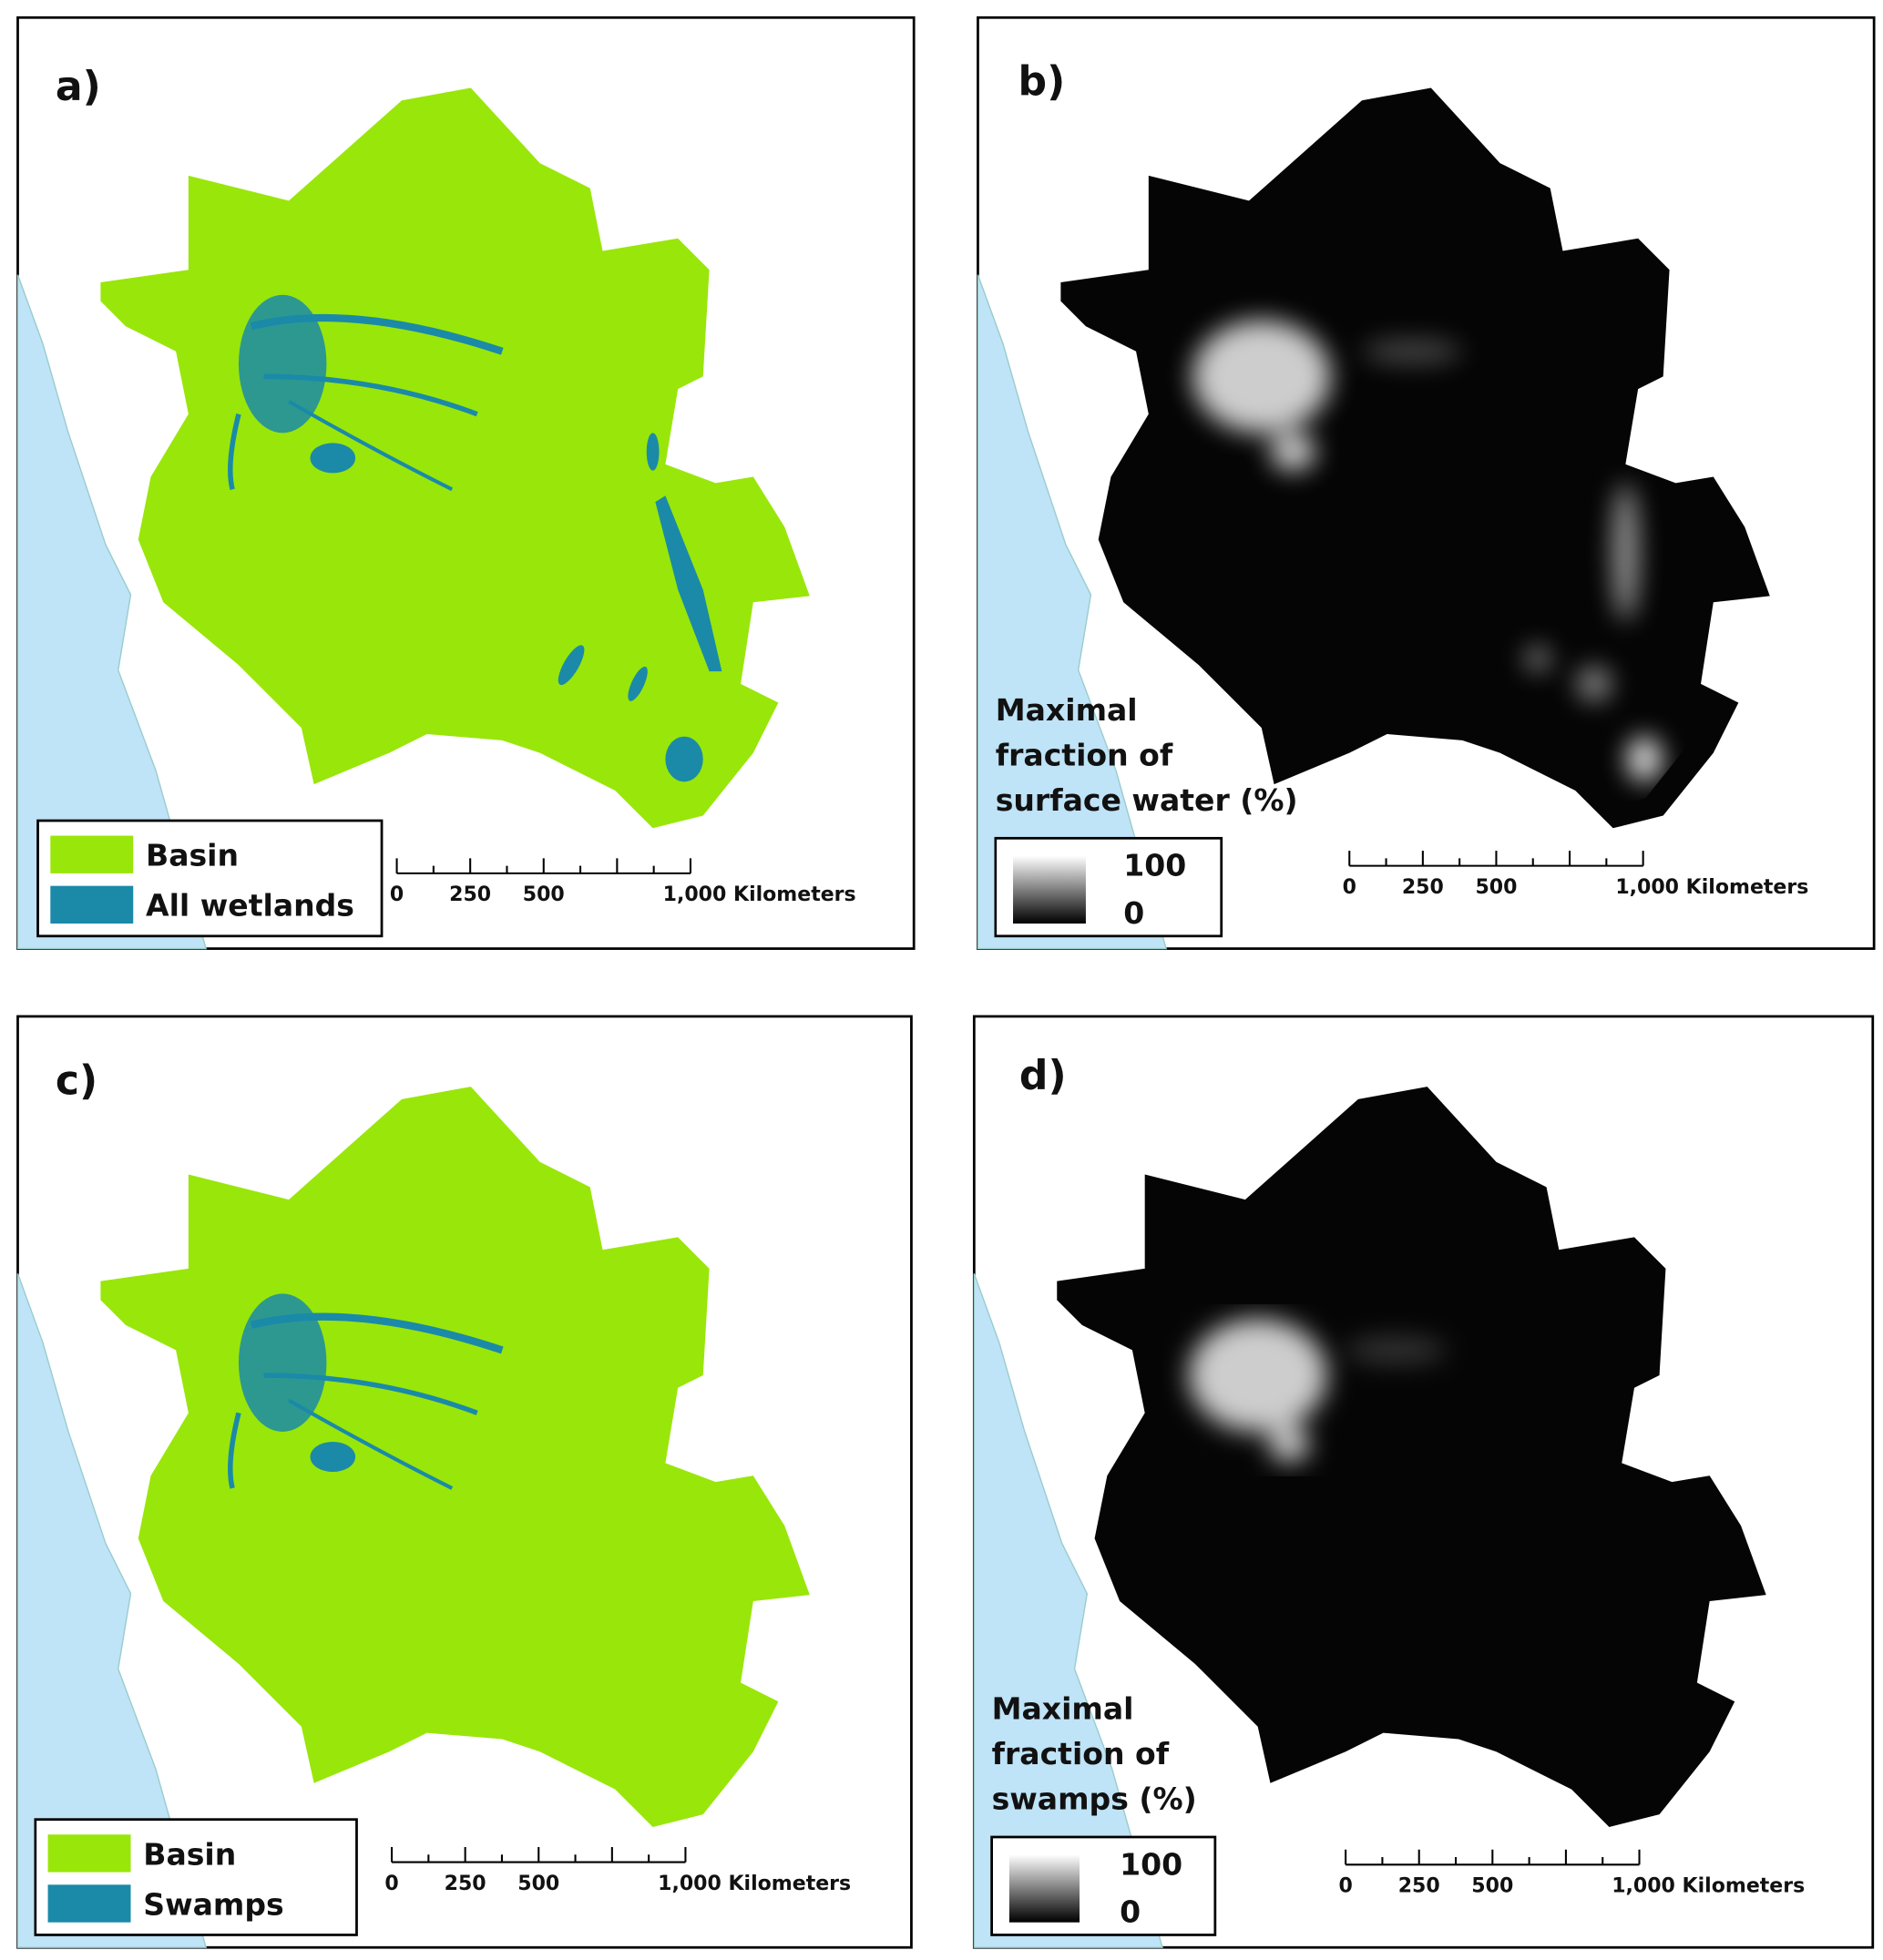 The image size is (1883, 1960). What do you see at coordinates (213, 1904) in the screenshot?
I see `legend-label: Swamps` at bounding box center [213, 1904].